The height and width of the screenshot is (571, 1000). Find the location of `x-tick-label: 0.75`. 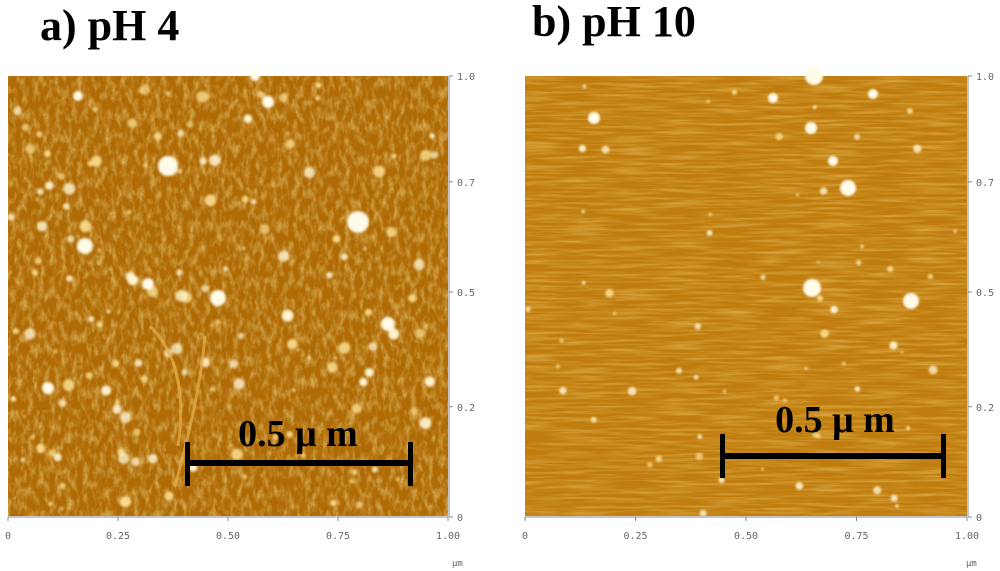

x-tick-label: 0.75 is located at coordinates (856, 536).